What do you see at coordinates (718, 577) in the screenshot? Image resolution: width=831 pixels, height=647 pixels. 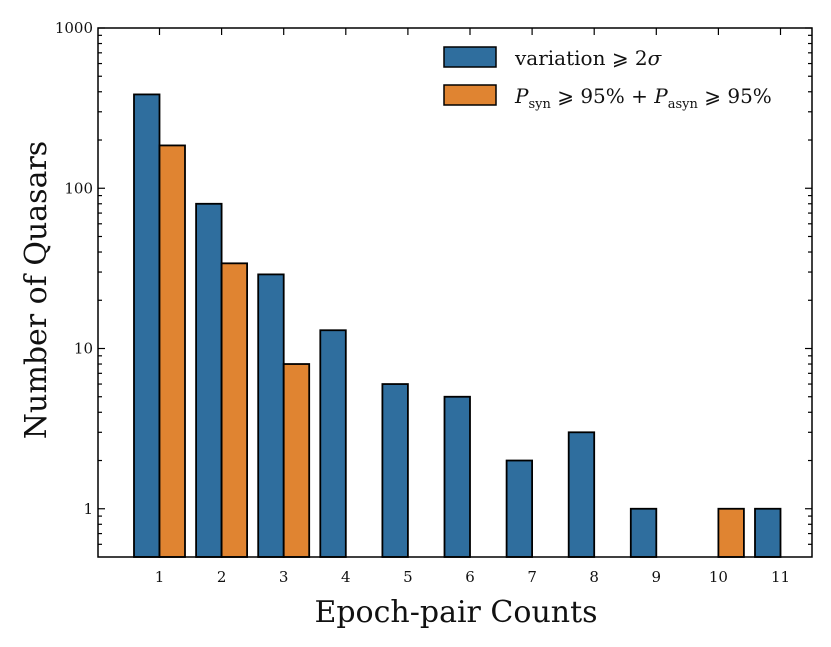 I see `x-tick-label-10: 10` at bounding box center [718, 577].